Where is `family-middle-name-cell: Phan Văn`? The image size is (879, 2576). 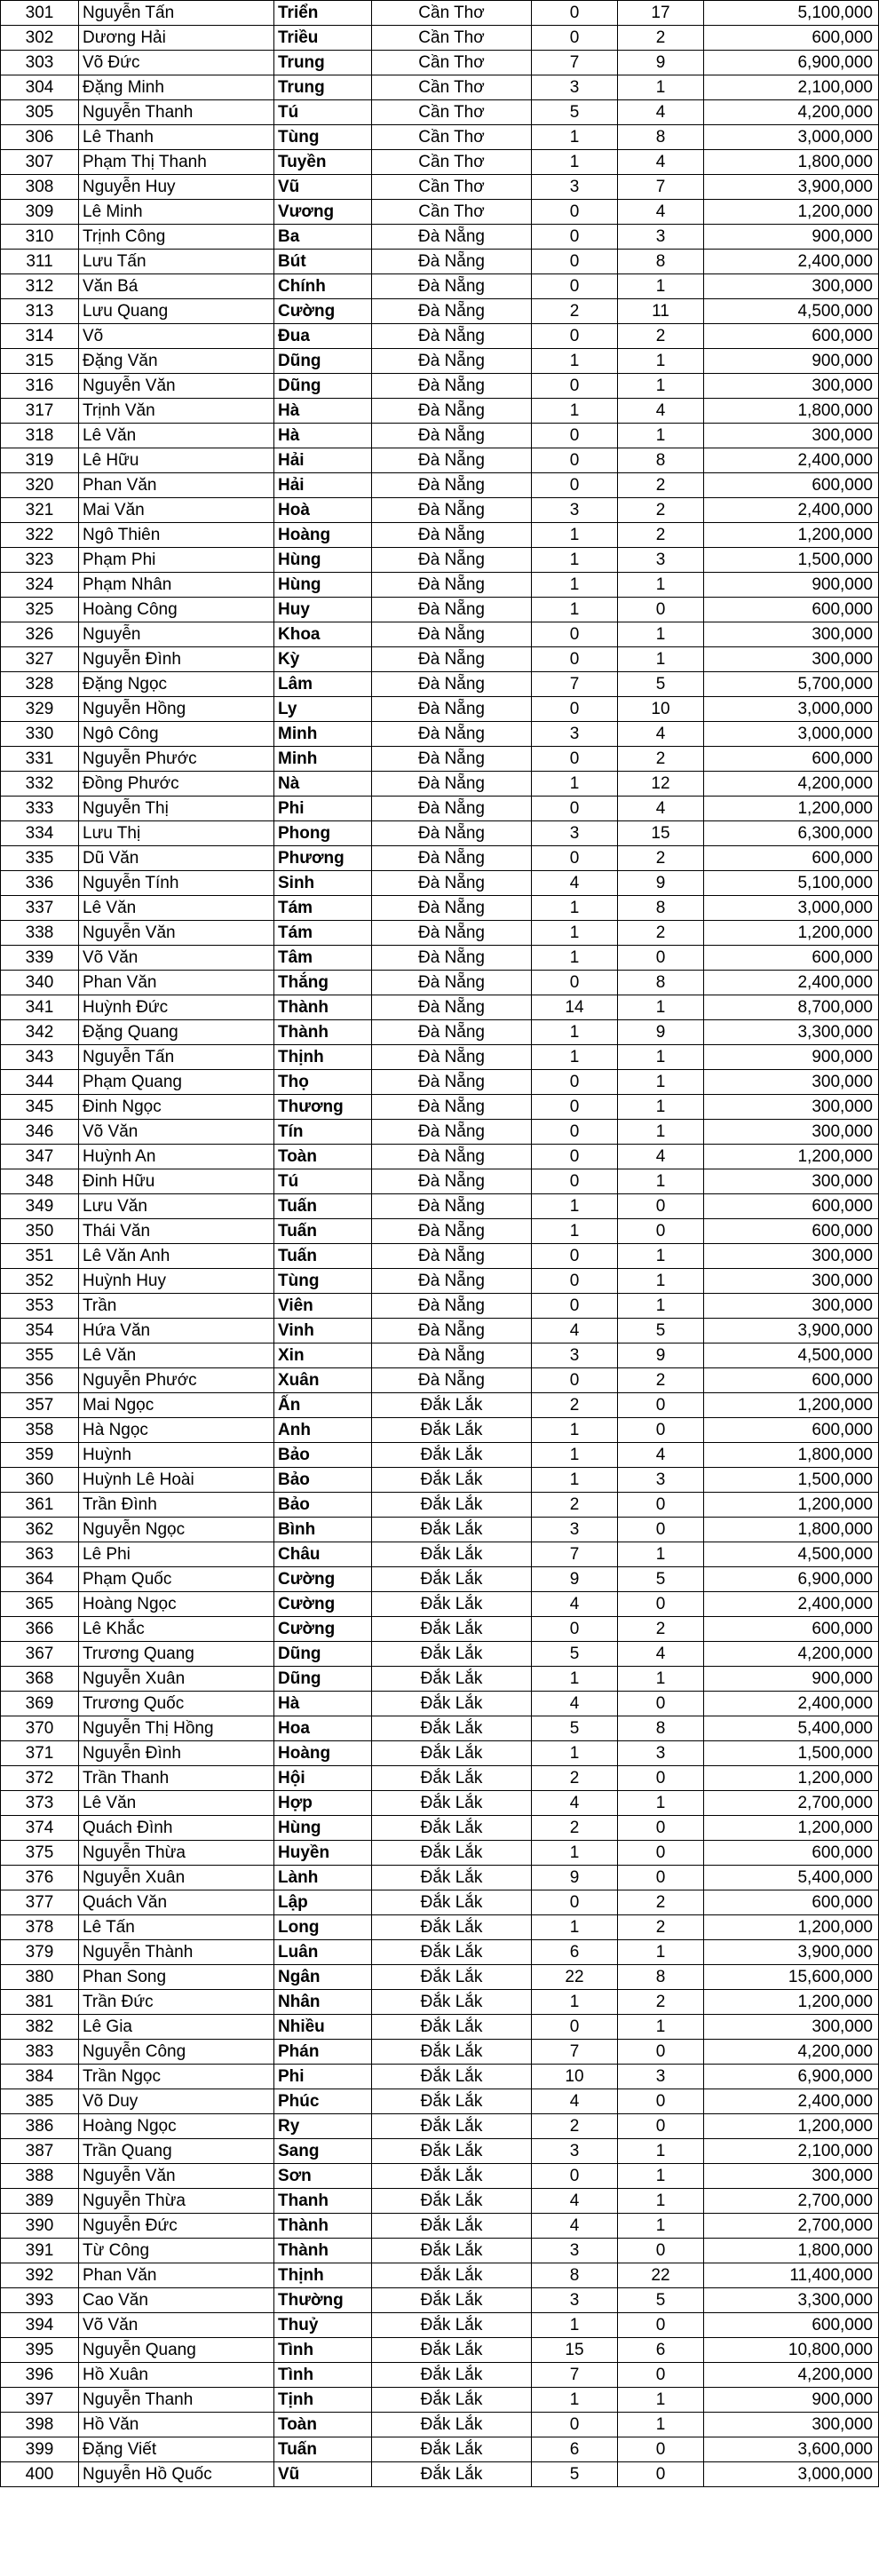
family-middle-name-cell: Phan Văn is located at coordinates (176, 2276).